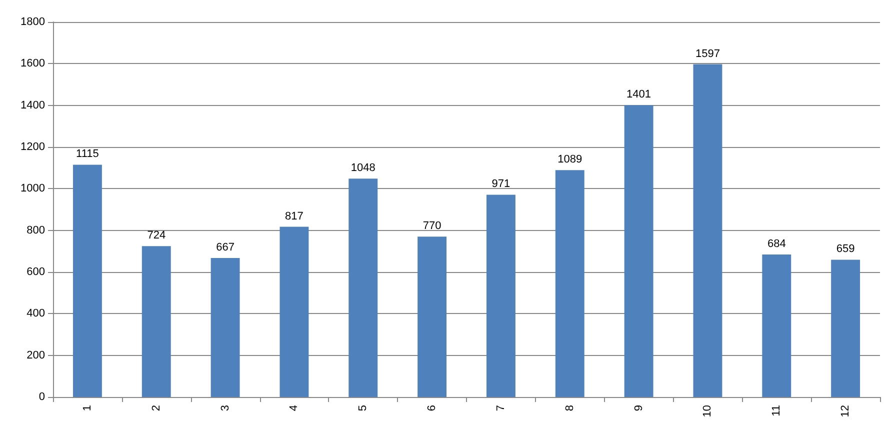 The height and width of the screenshot is (433, 896). I want to click on y-tick-label: 1400, so click(32, 105).